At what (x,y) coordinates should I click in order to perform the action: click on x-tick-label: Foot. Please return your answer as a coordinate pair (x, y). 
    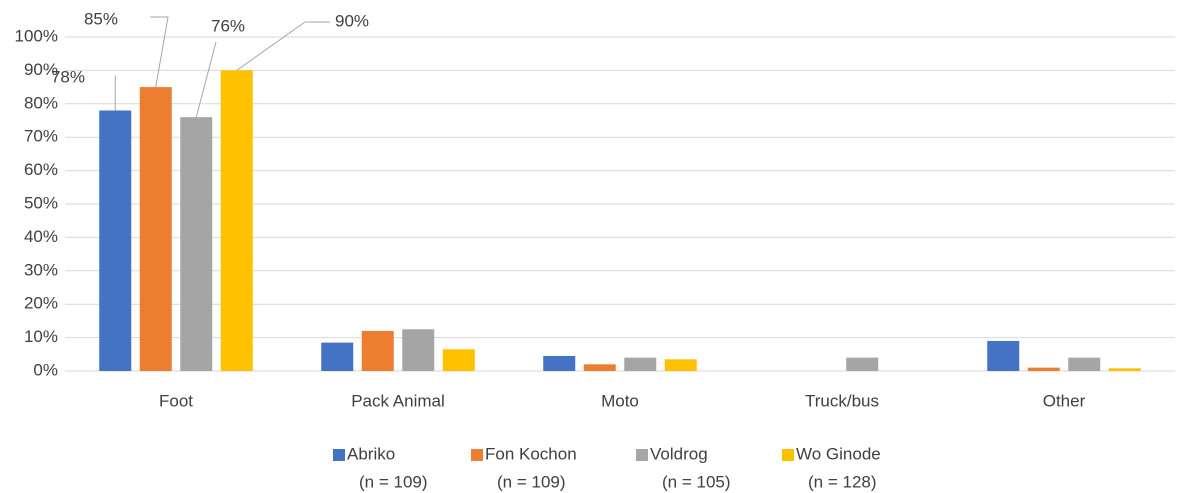
    Looking at the image, I should click on (176, 400).